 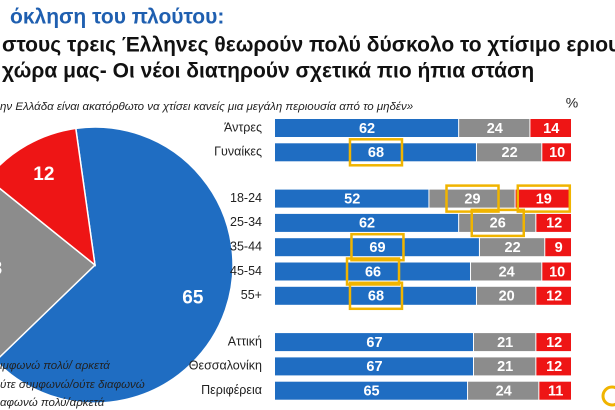 What do you see at coordinates (55, 366) in the screenshot?
I see `legend-label: ιμφωνώ πολύ/ αρκετά` at bounding box center [55, 366].